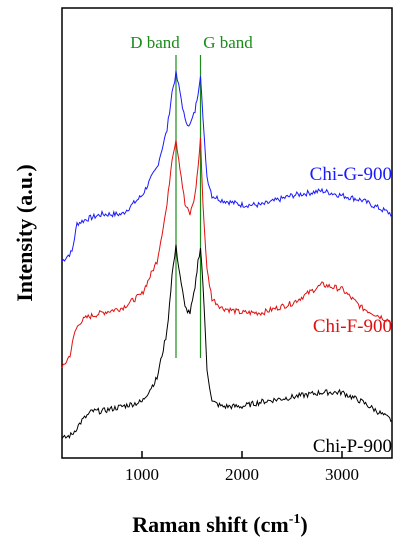 This screenshot has height=550, width=406. I want to click on x-tick-label: 2000, so click(242, 474).